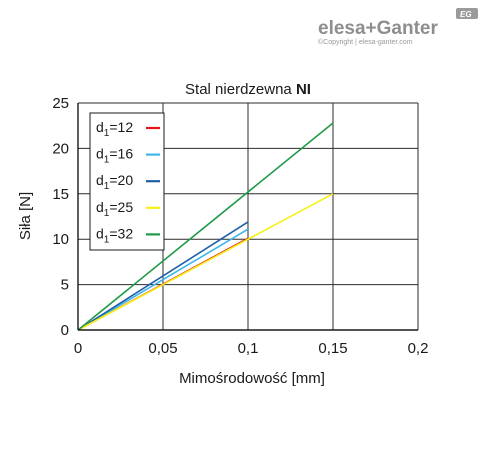  I want to click on eg-badge, so click(467, 13).